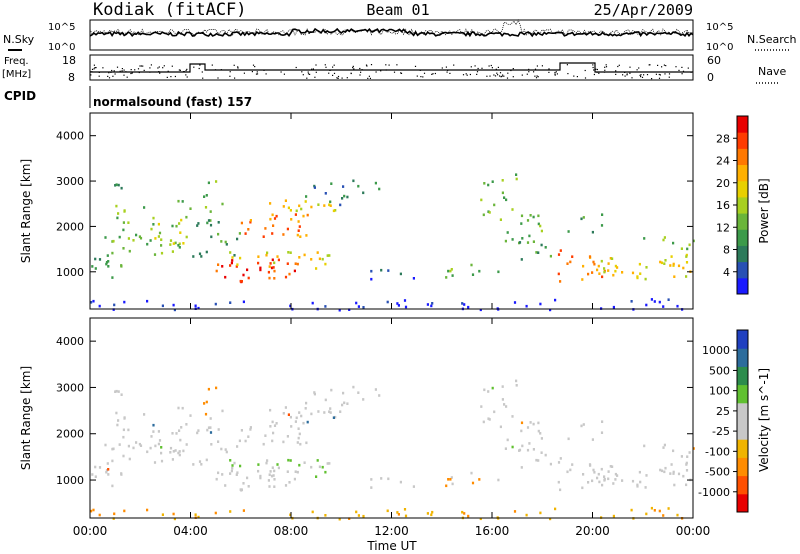  What do you see at coordinates (772, 39) in the screenshot?
I see `noise-search-label: N.Search` at bounding box center [772, 39].